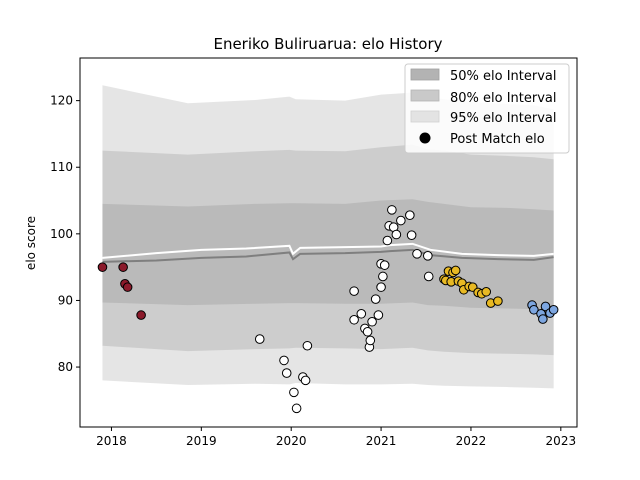 The image size is (640, 480). I want to click on x-tick-label-2023: 2023, so click(561, 441).